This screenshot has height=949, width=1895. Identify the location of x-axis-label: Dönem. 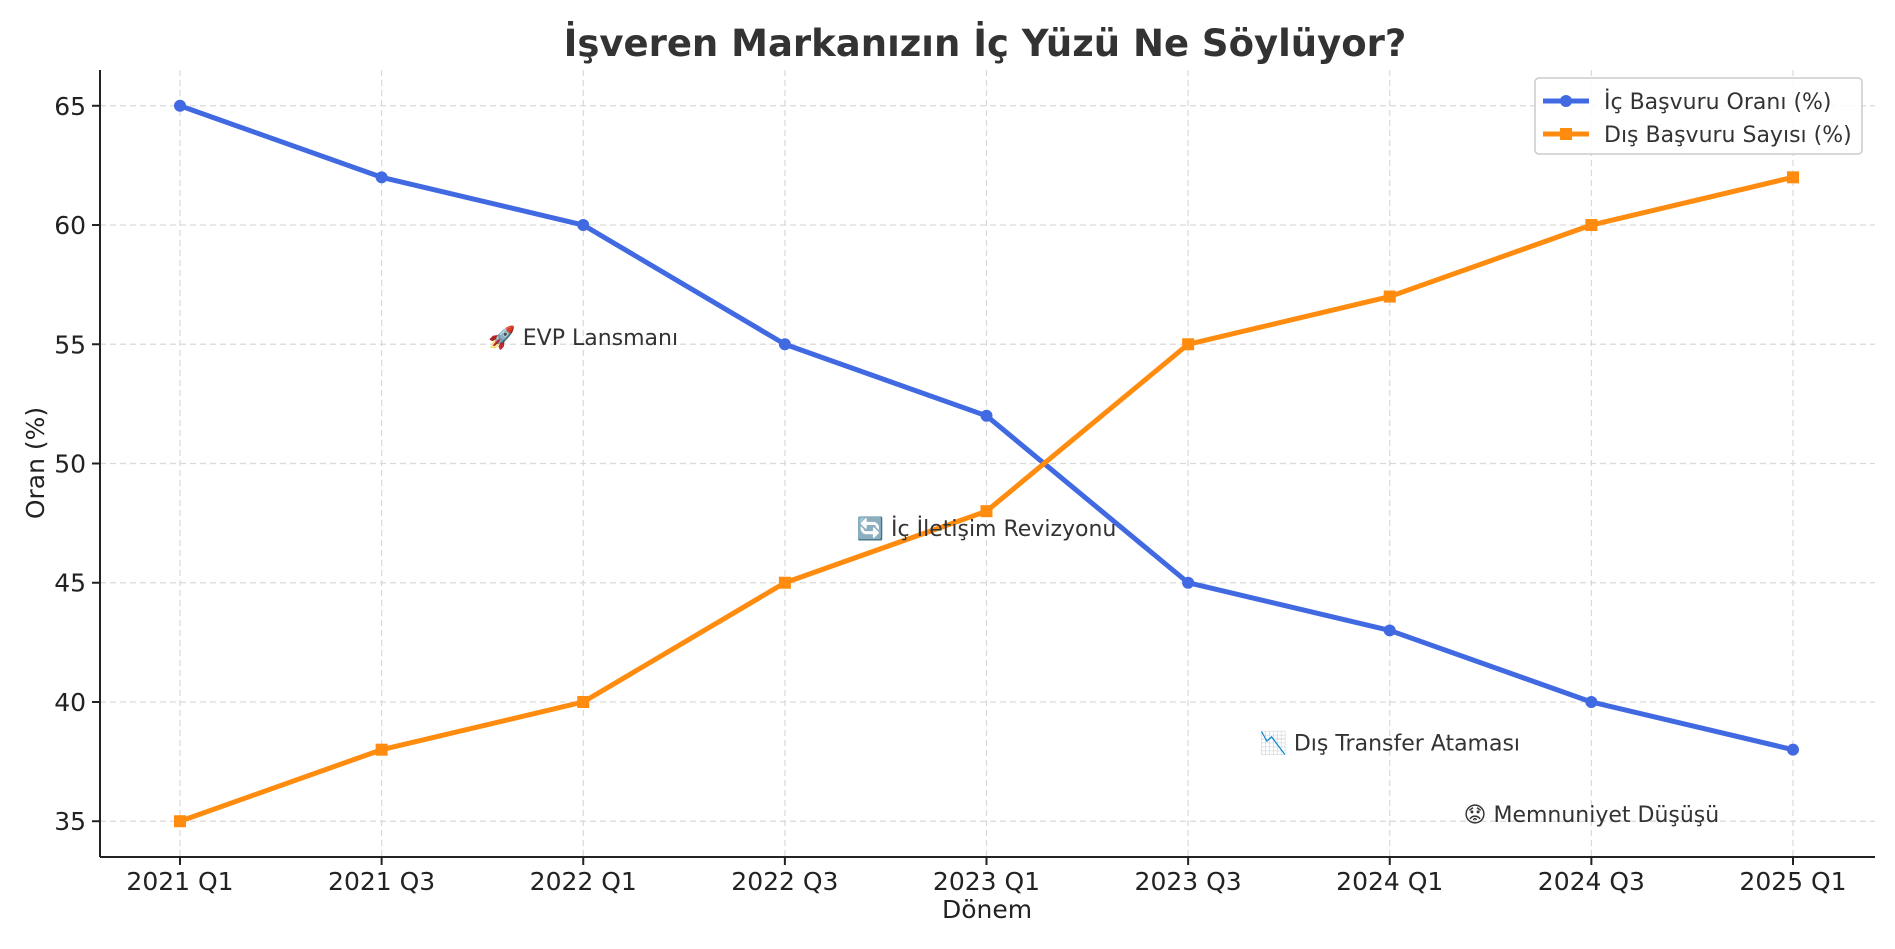
(987, 909).